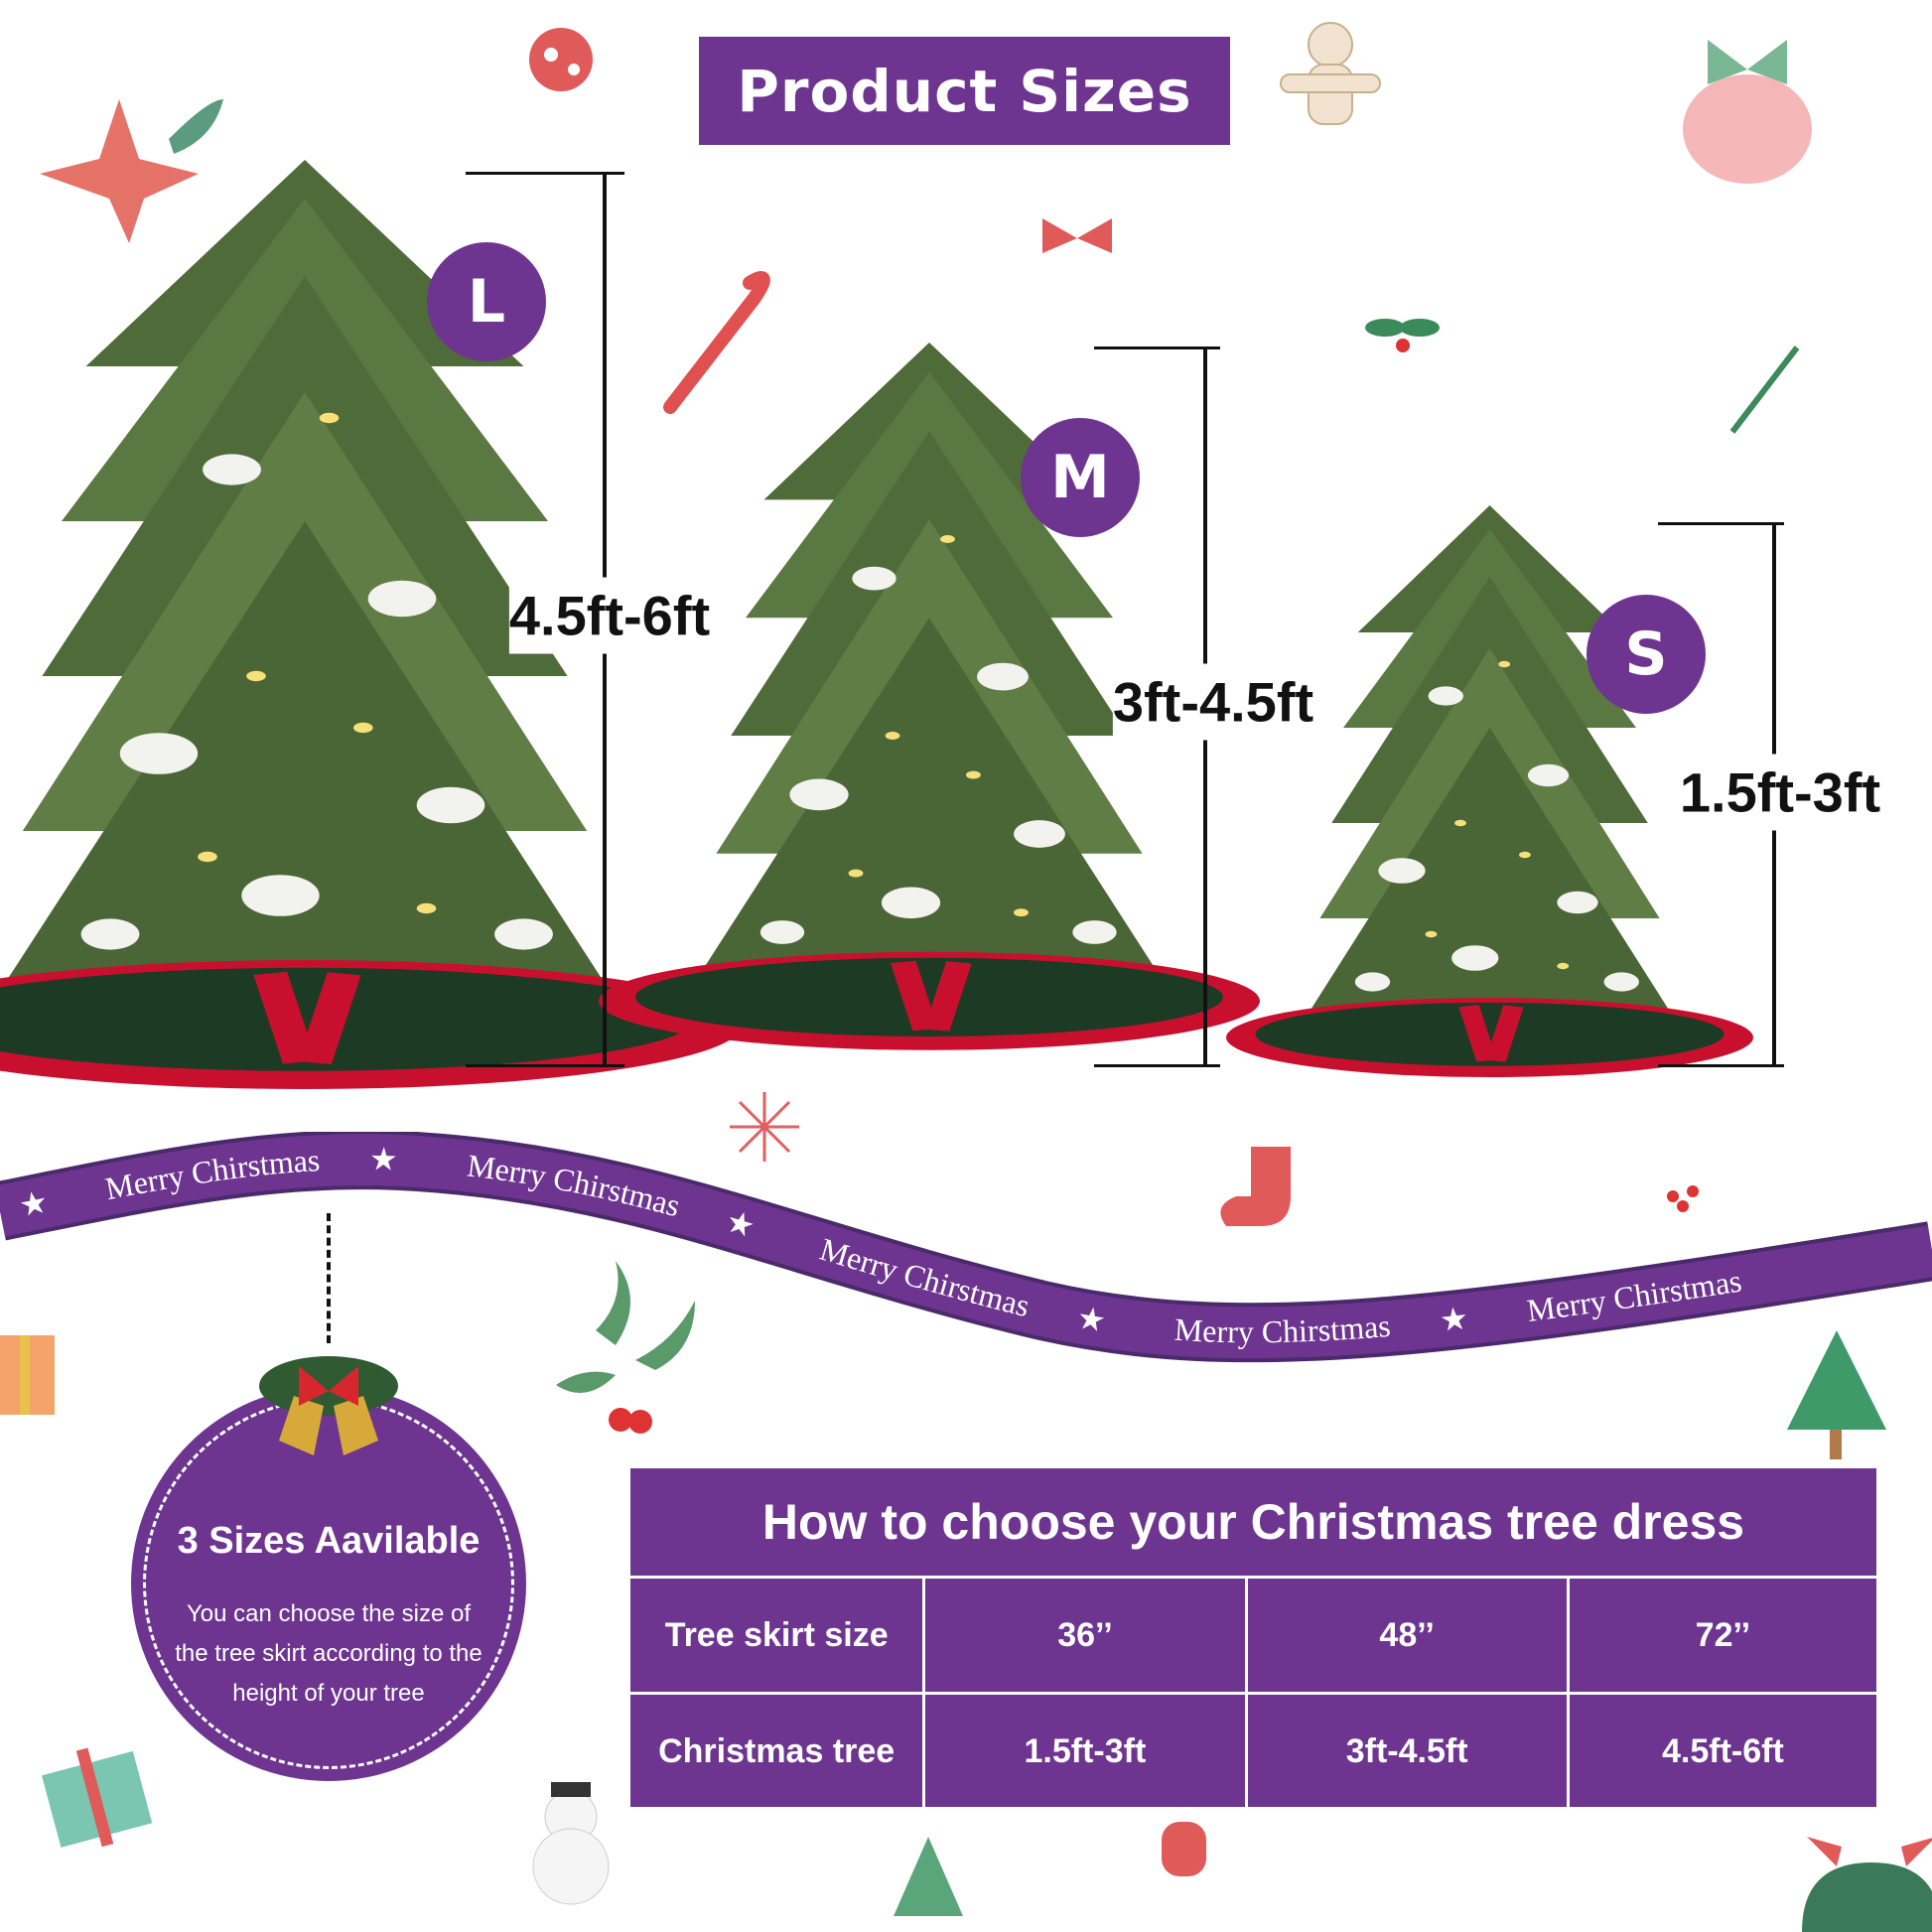 The height and width of the screenshot is (1932, 1932). Describe the element at coordinates (27, 1375) in the screenshot. I see `gift-icon` at that location.